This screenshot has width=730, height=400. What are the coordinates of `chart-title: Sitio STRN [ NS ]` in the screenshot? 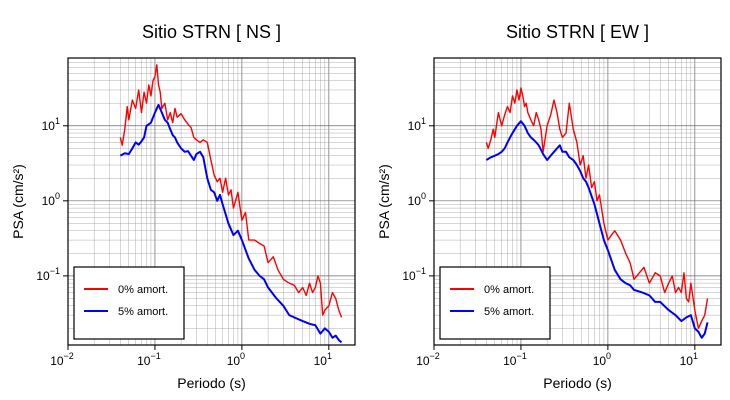 It's located at (211, 32).